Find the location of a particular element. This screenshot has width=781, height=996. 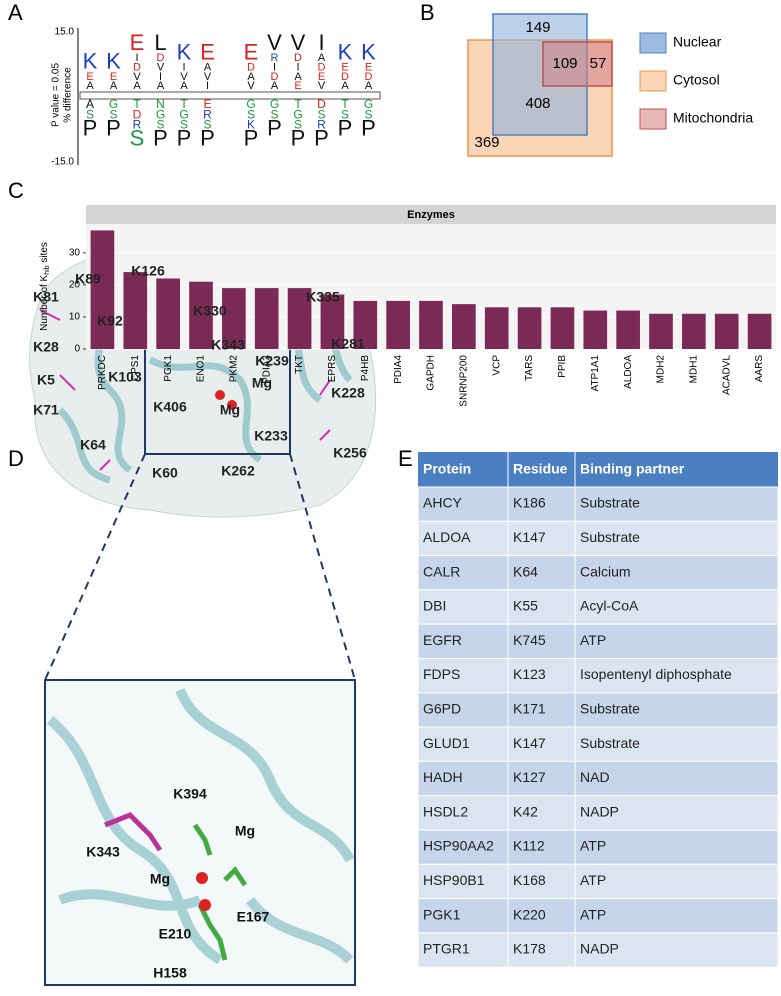

e167-stick is located at coordinates (235, 876).